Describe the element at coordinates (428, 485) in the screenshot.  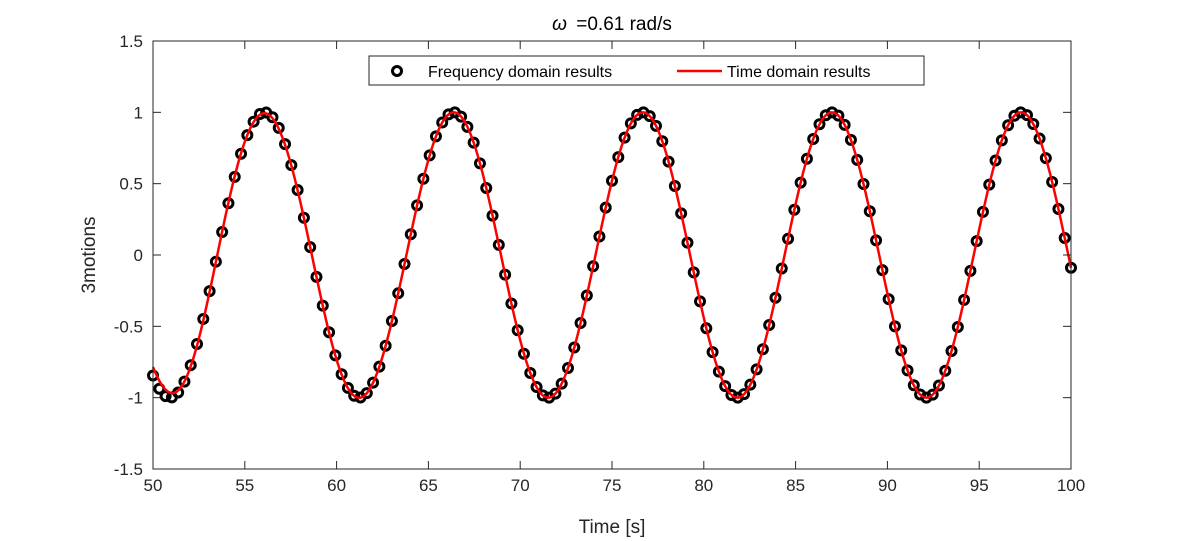
I see `x-tick-label: 65` at that location.